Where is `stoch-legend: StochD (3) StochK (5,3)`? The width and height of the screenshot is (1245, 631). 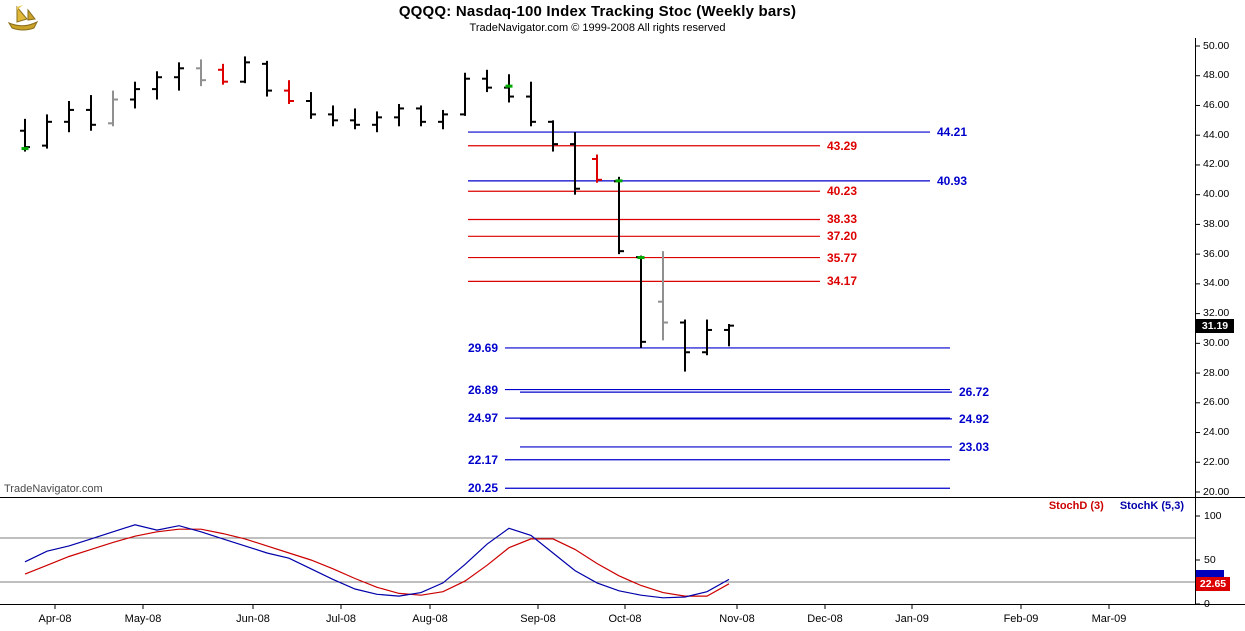
stoch-legend: StochD (3) StochK (5,3) is located at coordinates (592, 506).